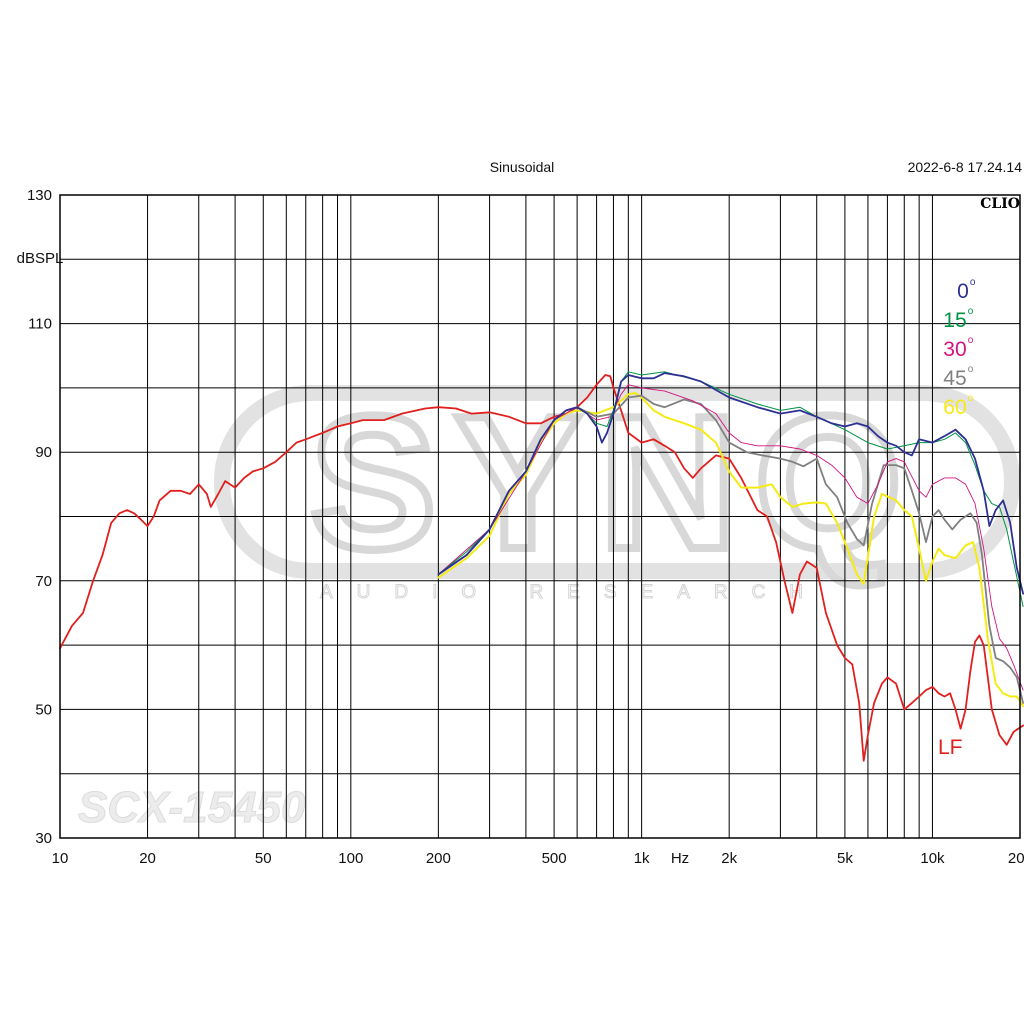 Image resolution: width=1024 pixels, height=1024 pixels. I want to click on chart-title: Sinusoidal, so click(522, 167).